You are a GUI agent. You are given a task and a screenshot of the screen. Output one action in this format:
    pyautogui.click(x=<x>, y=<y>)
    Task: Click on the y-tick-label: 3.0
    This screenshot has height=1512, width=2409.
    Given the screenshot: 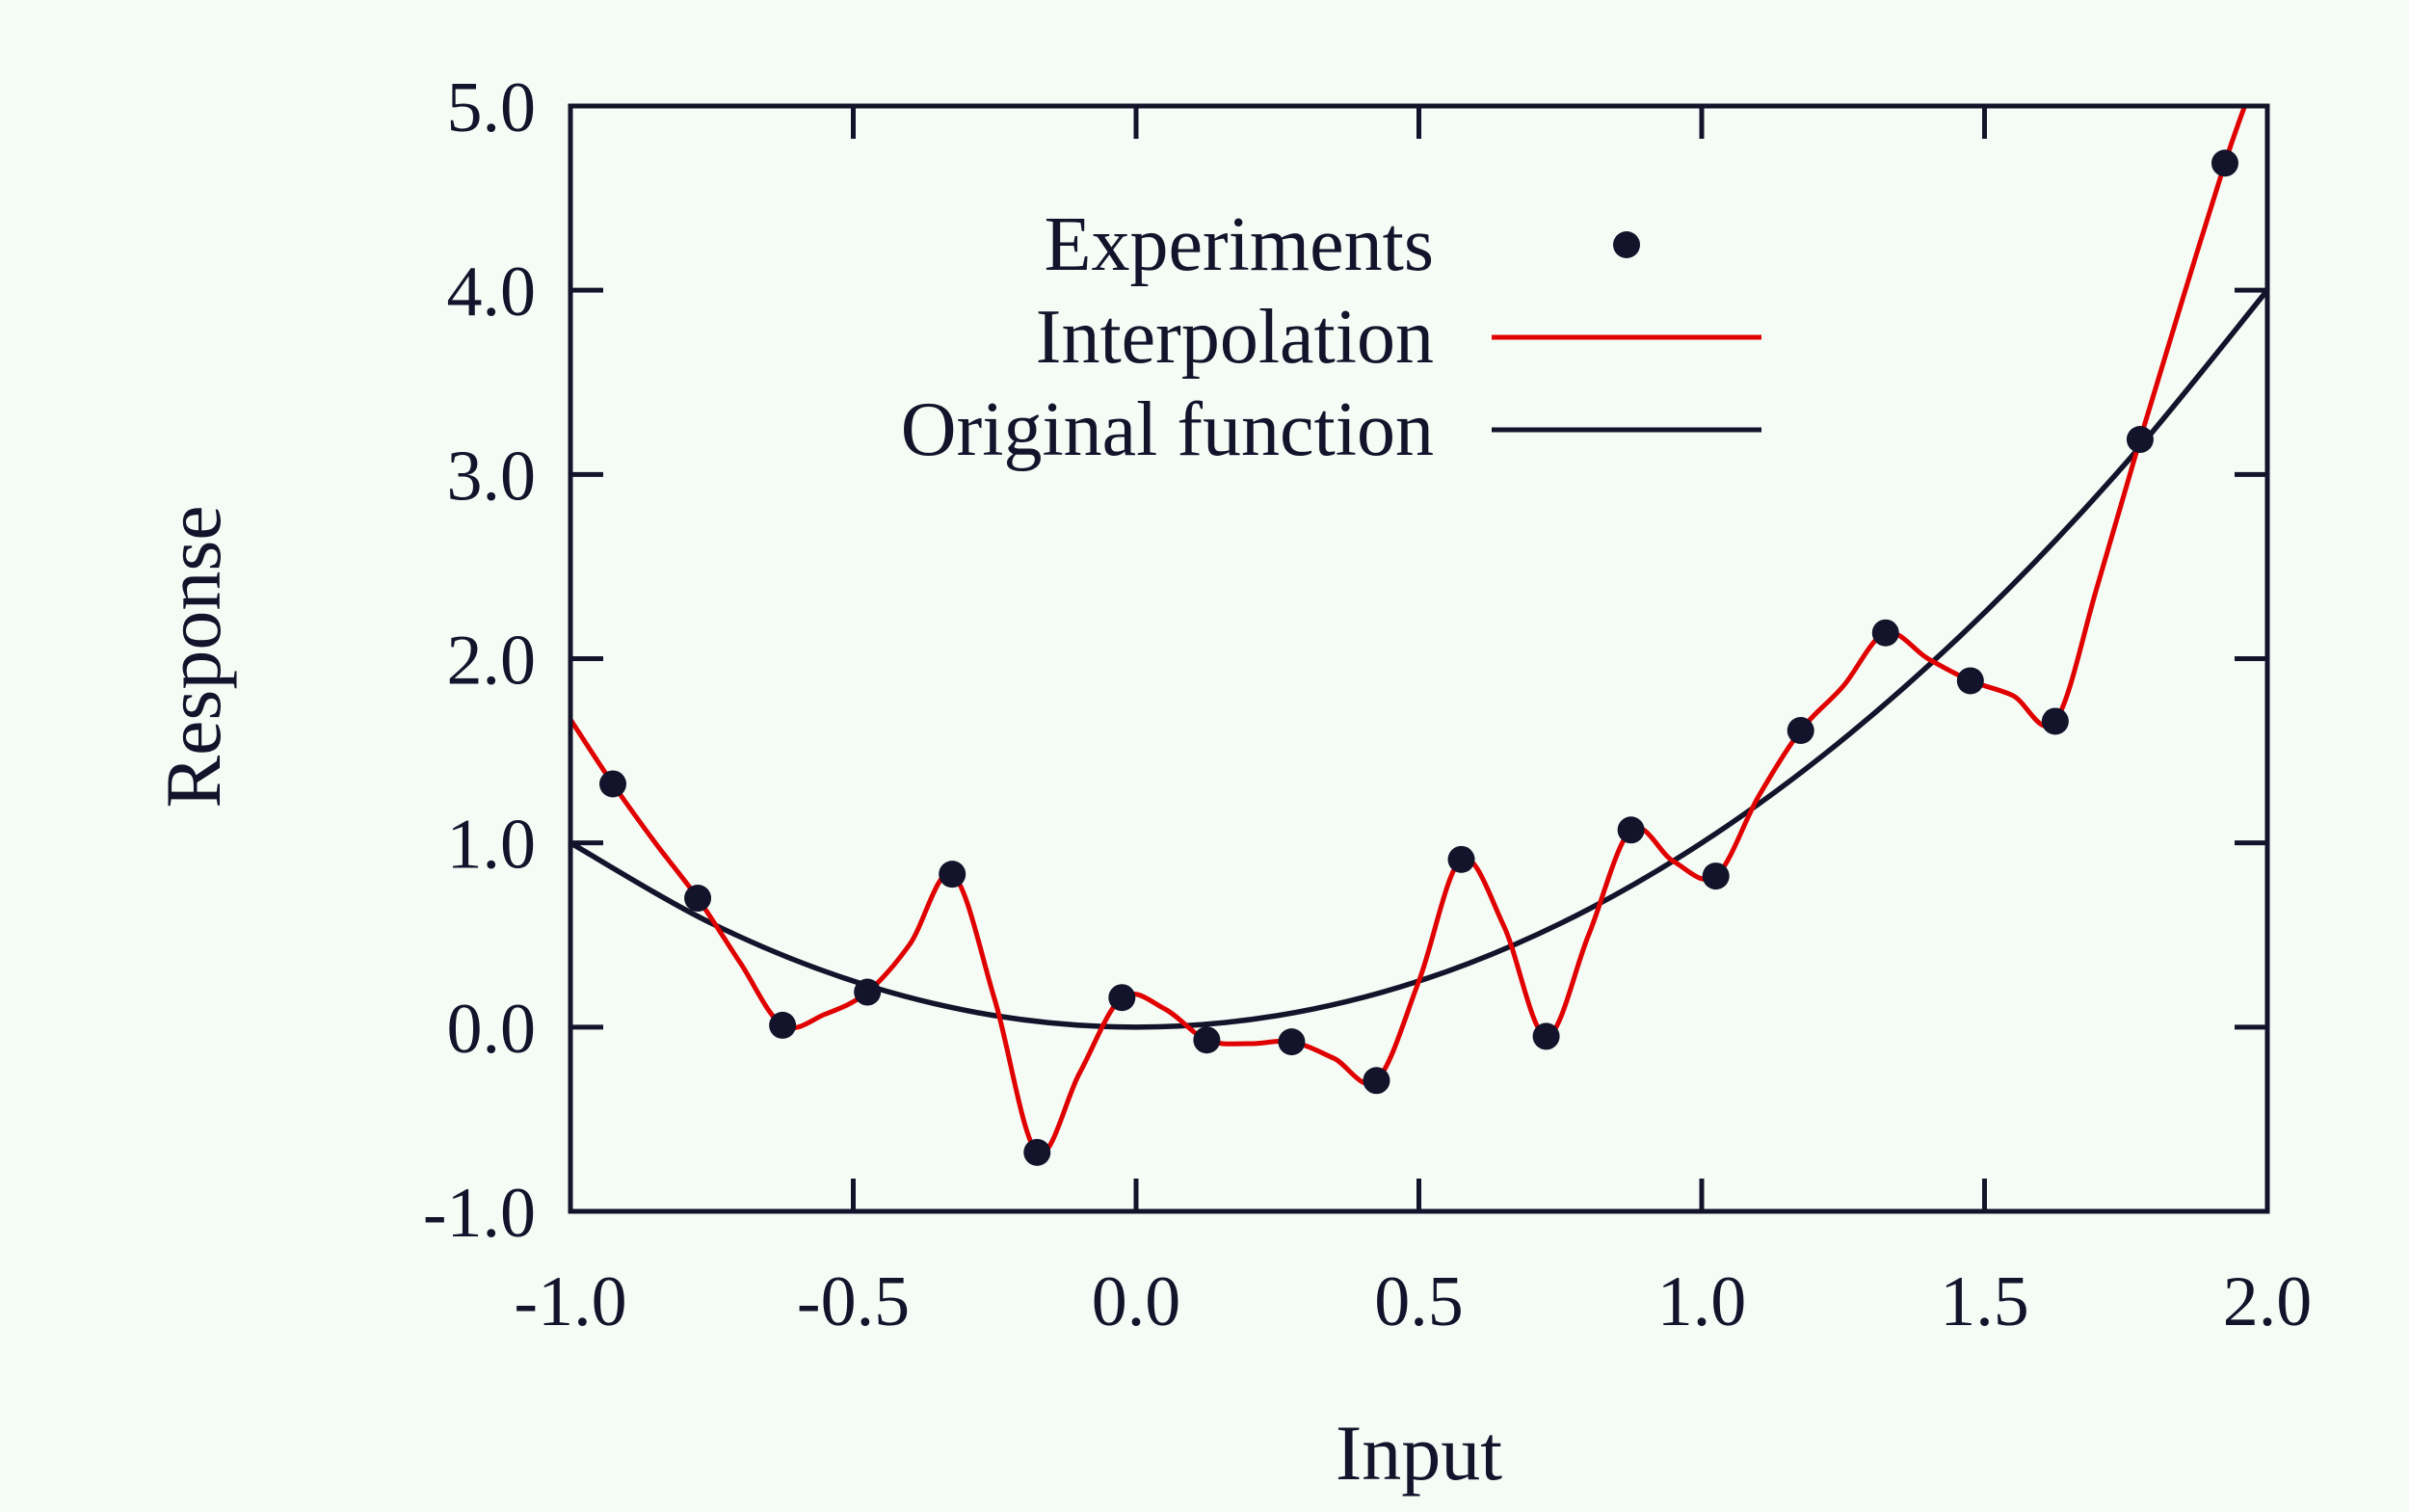 What is the action you would take?
    pyautogui.click(x=492, y=476)
    